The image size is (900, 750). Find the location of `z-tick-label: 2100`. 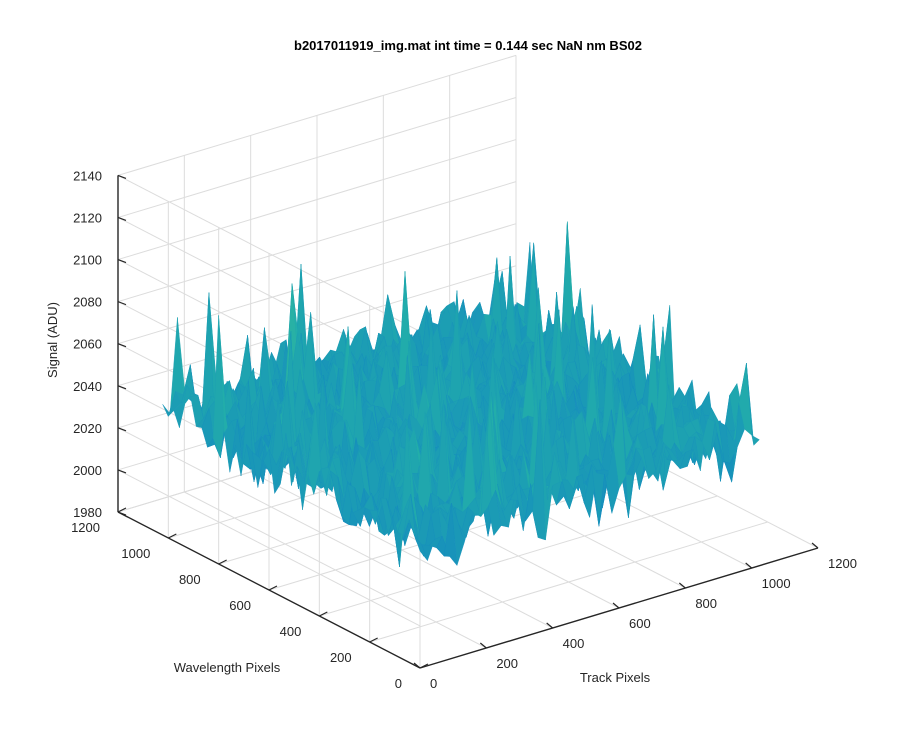

z-tick-label: 2100 is located at coordinates (87, 260).